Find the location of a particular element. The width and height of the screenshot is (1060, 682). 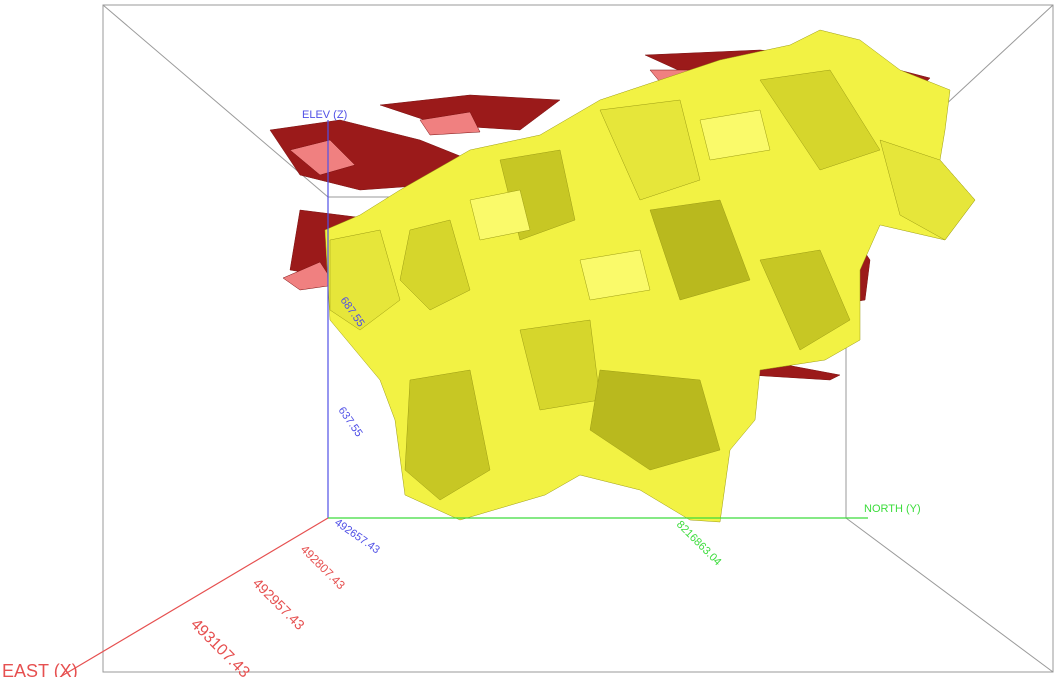

elev-tick-label: 637.55 is located at coordinates (350, 422).